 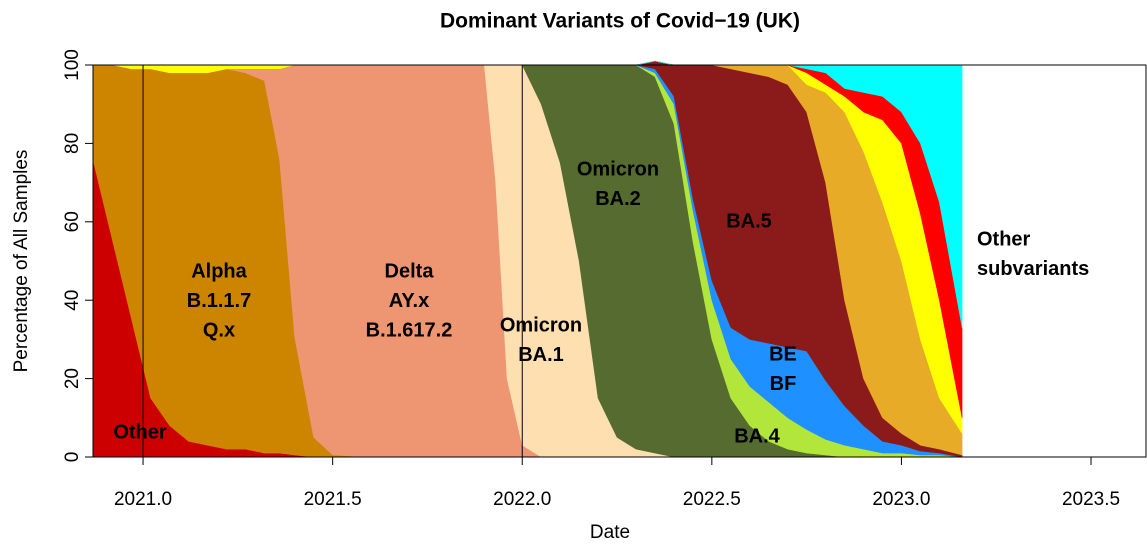 What do you see at coordinates (522, 499) in the screenshot?
I see `x-tick-label: 2022.0` at bounding box center [522, 499].